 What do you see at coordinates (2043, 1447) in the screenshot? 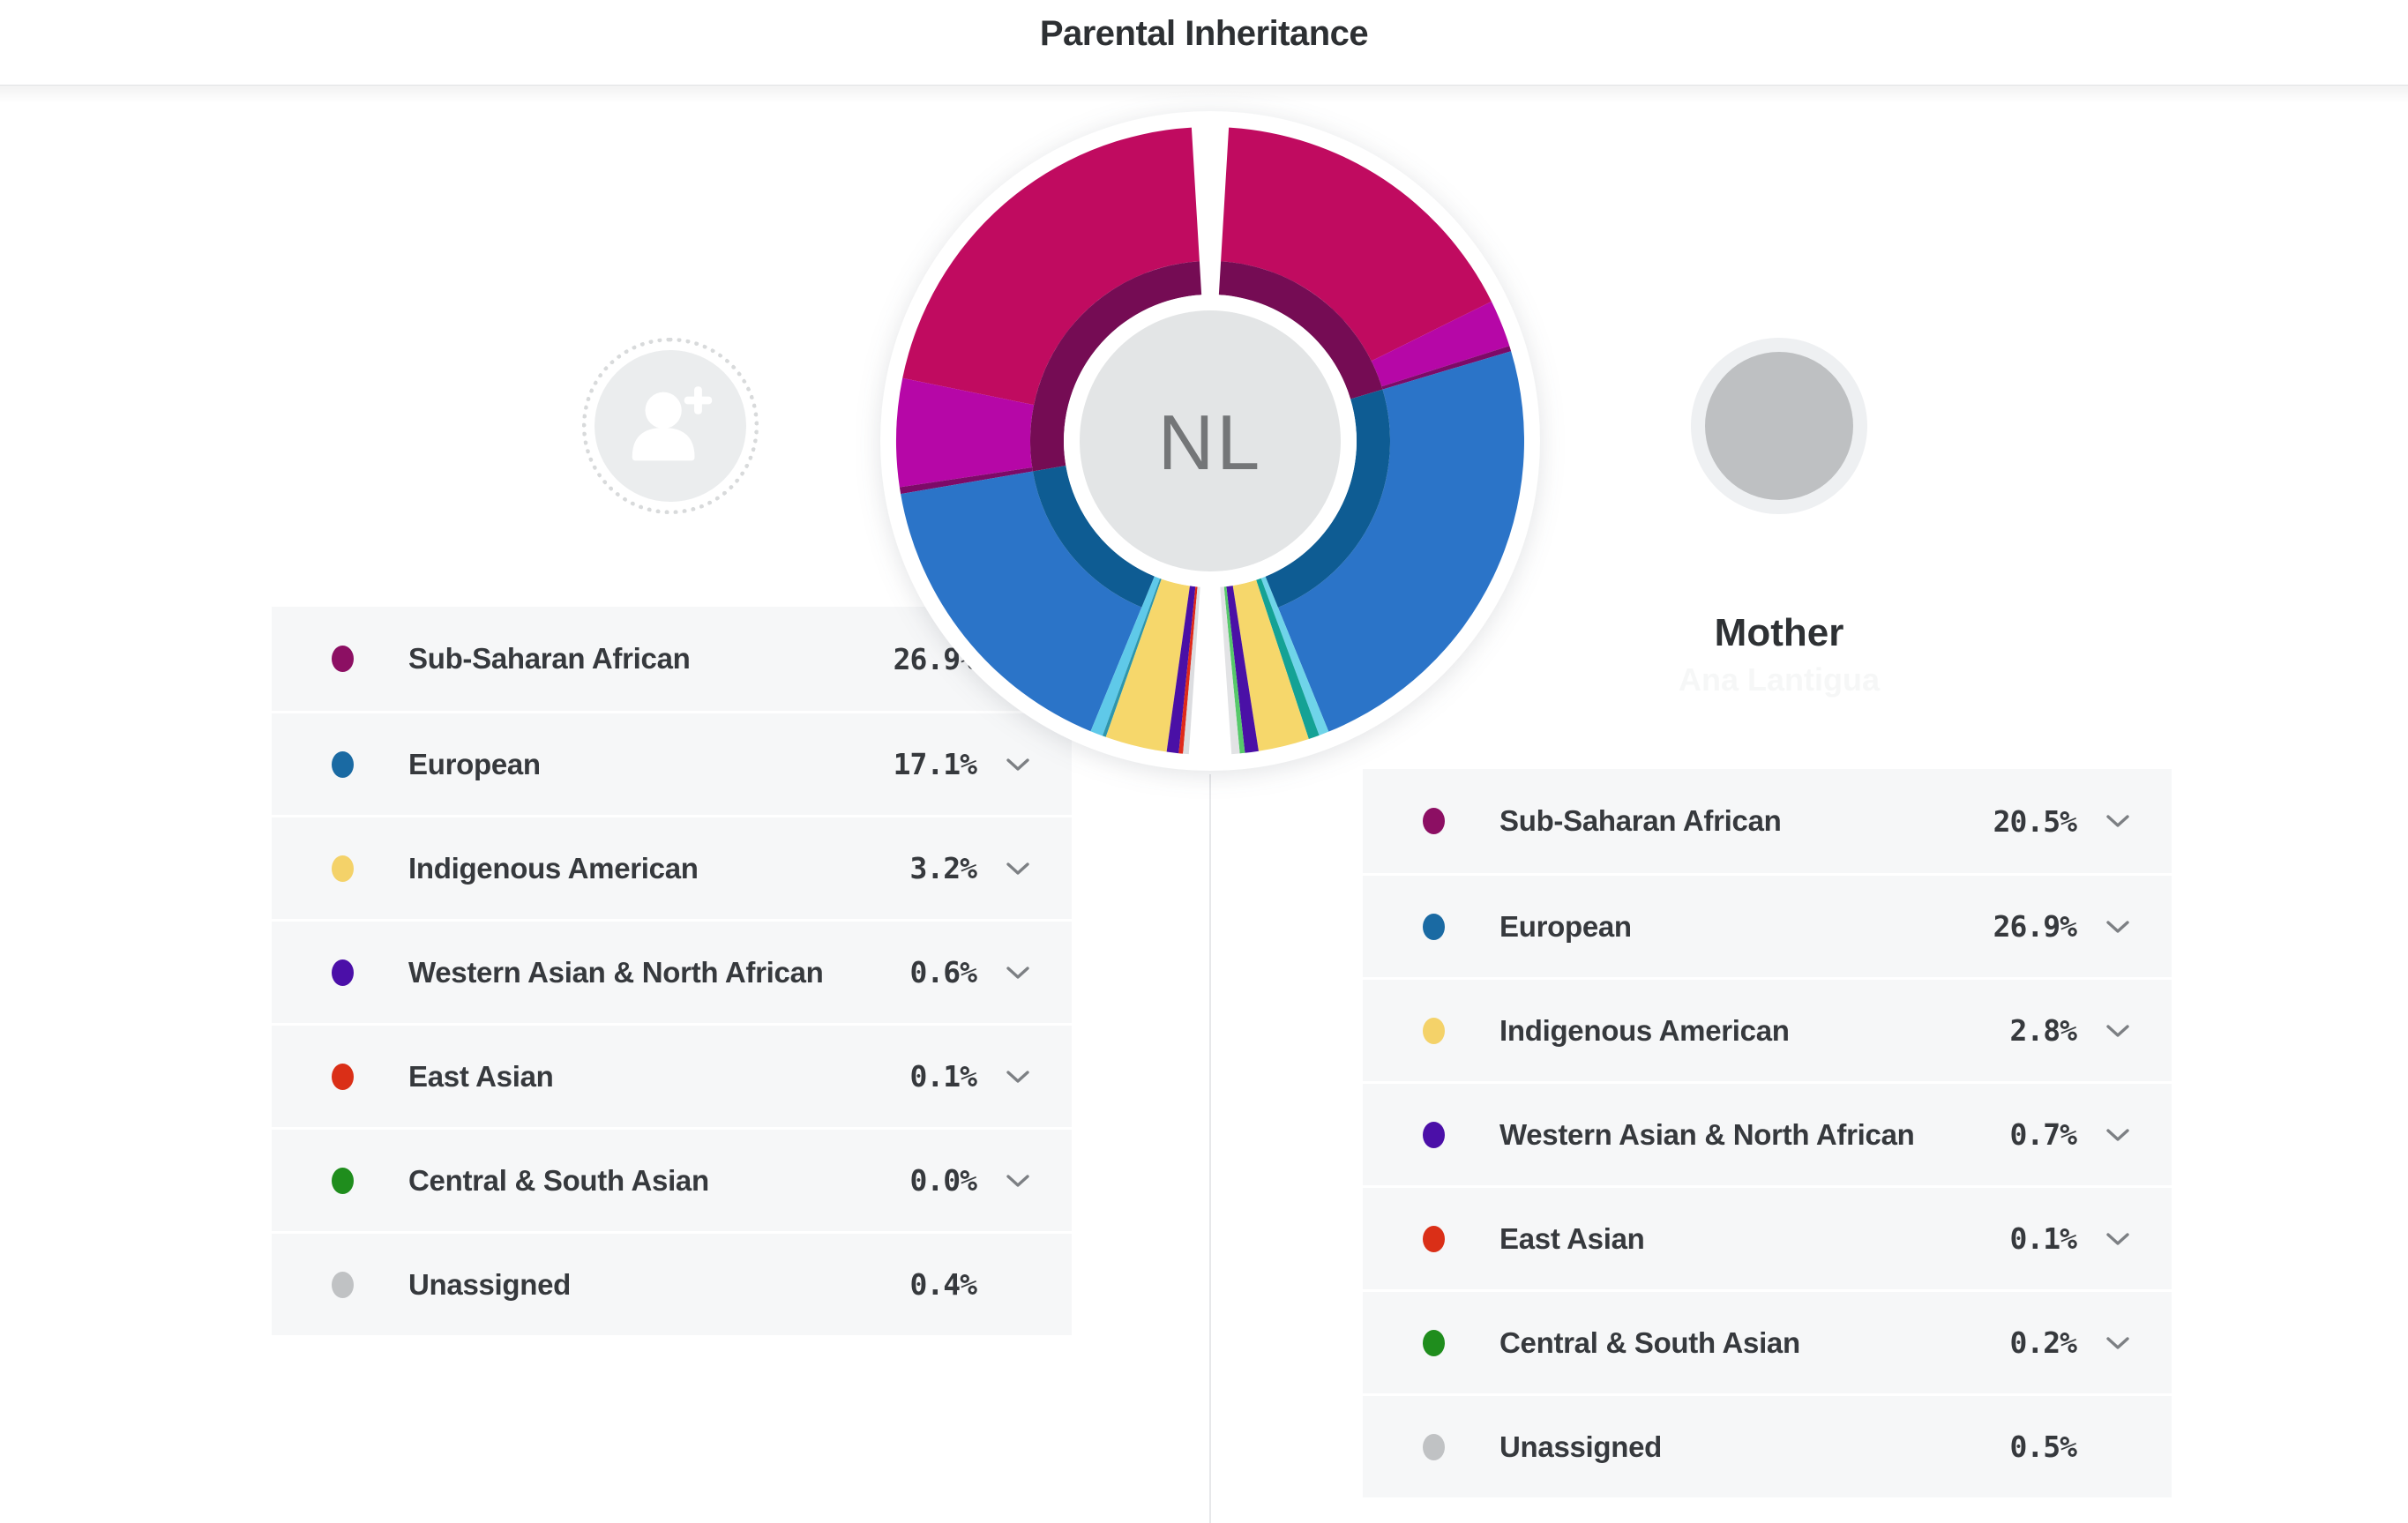
I see `category-percentage: 0.5%` at bounding box center [2043, 1447].